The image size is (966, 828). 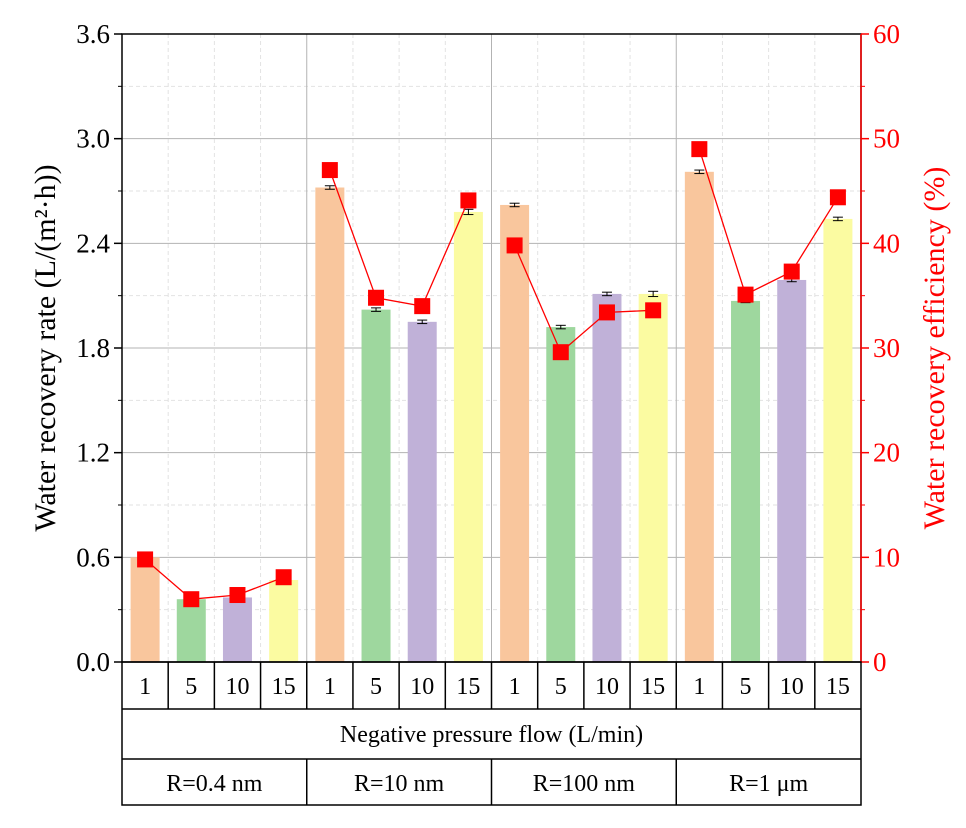 I want to click on y-right-tick-label: 20, so click(x=886, y=453).